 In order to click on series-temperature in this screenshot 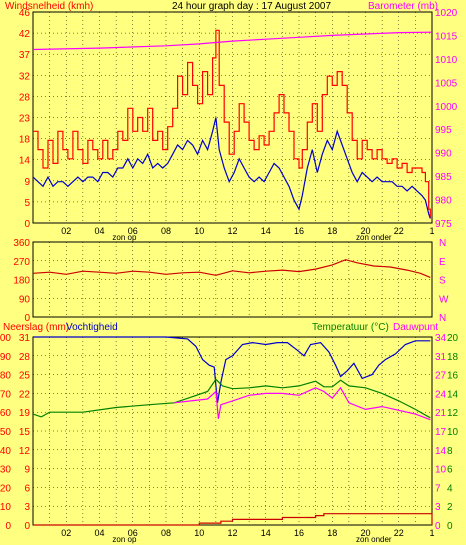, I will do `click(231, 398)`.